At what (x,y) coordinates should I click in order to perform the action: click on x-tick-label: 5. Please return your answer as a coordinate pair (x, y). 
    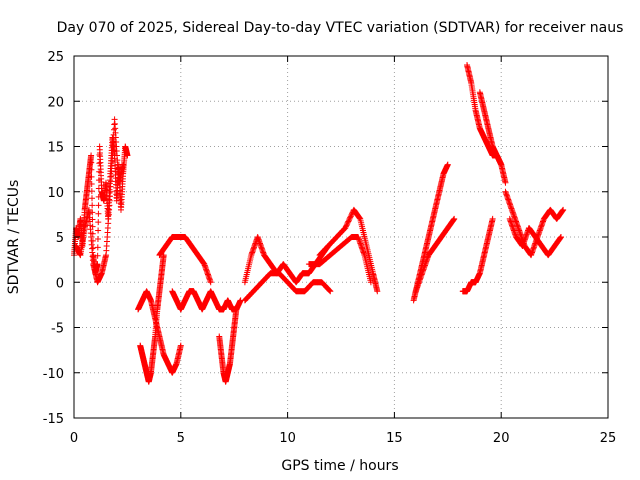
    Looking at the image, I should click on (181, 438).